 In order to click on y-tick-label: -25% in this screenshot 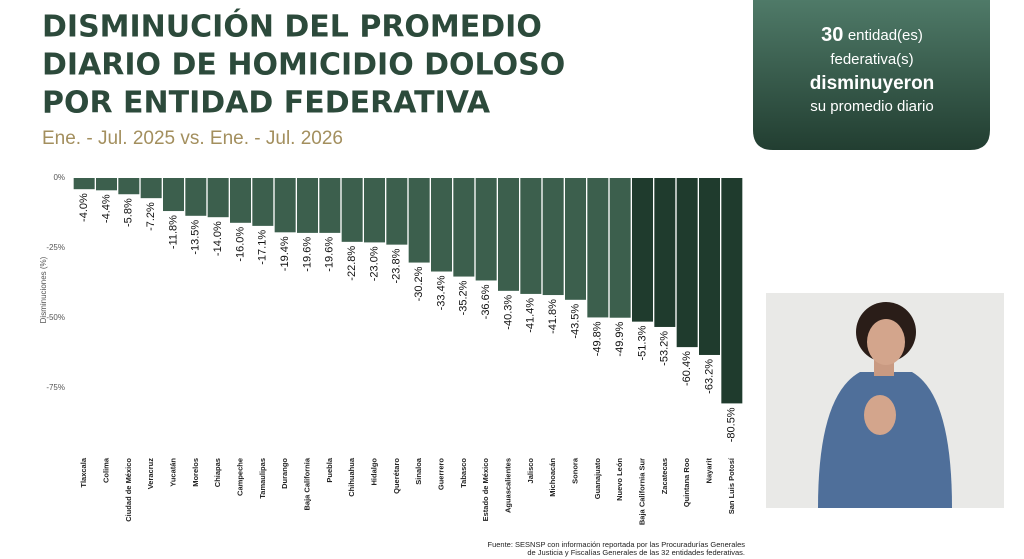, I will do `click(55, 247)`.